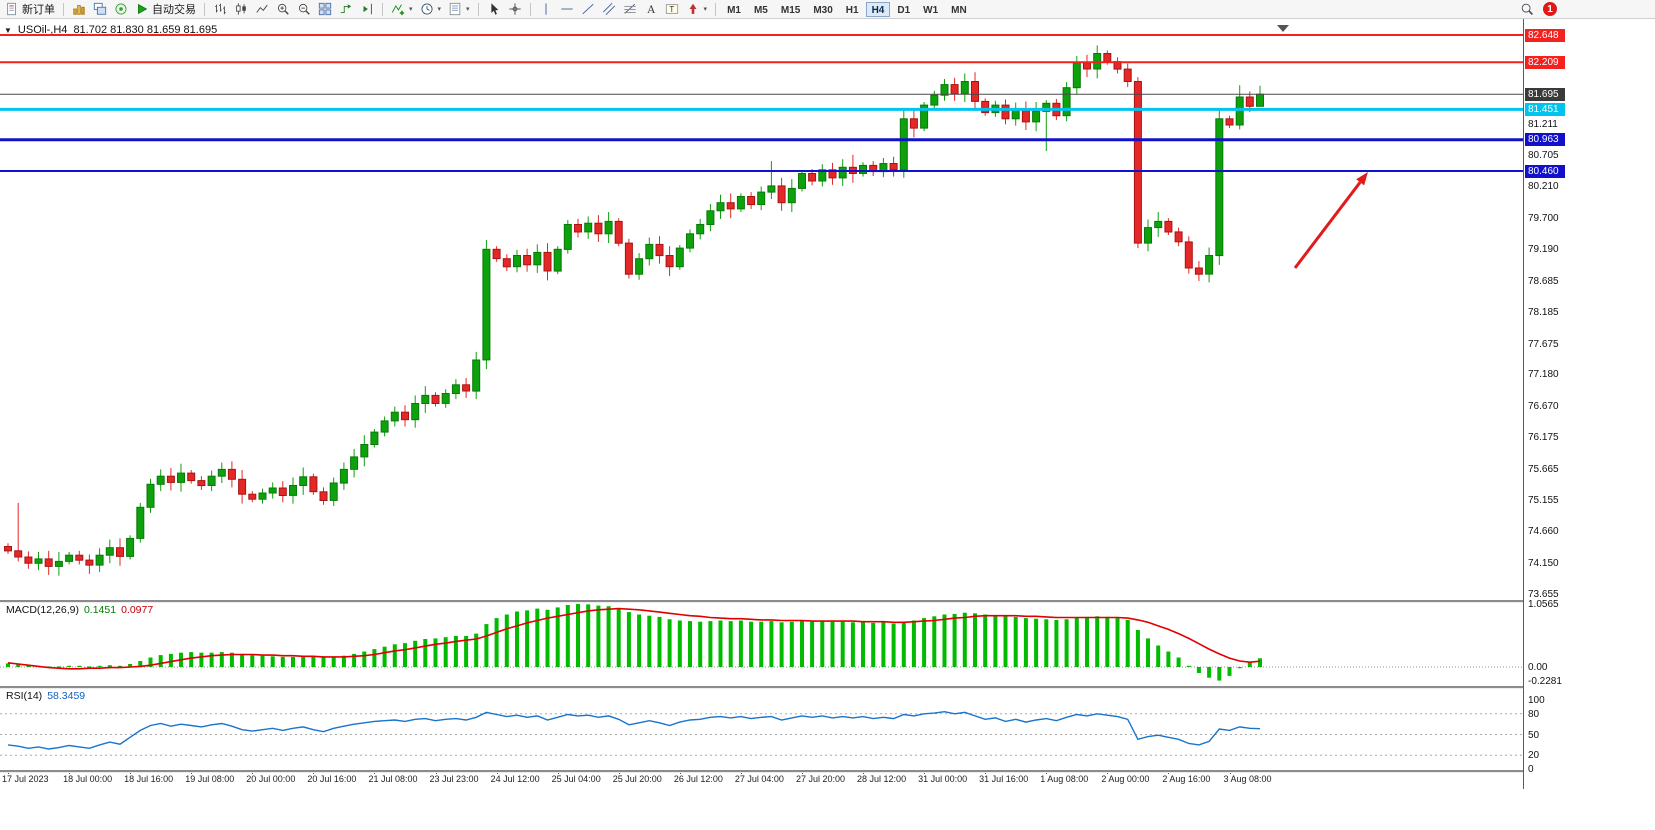 The height and width of the screenshot is (830, 1655). I want to click on insert-tools-group: ▾ ▾ ▾, so click(430, 9).